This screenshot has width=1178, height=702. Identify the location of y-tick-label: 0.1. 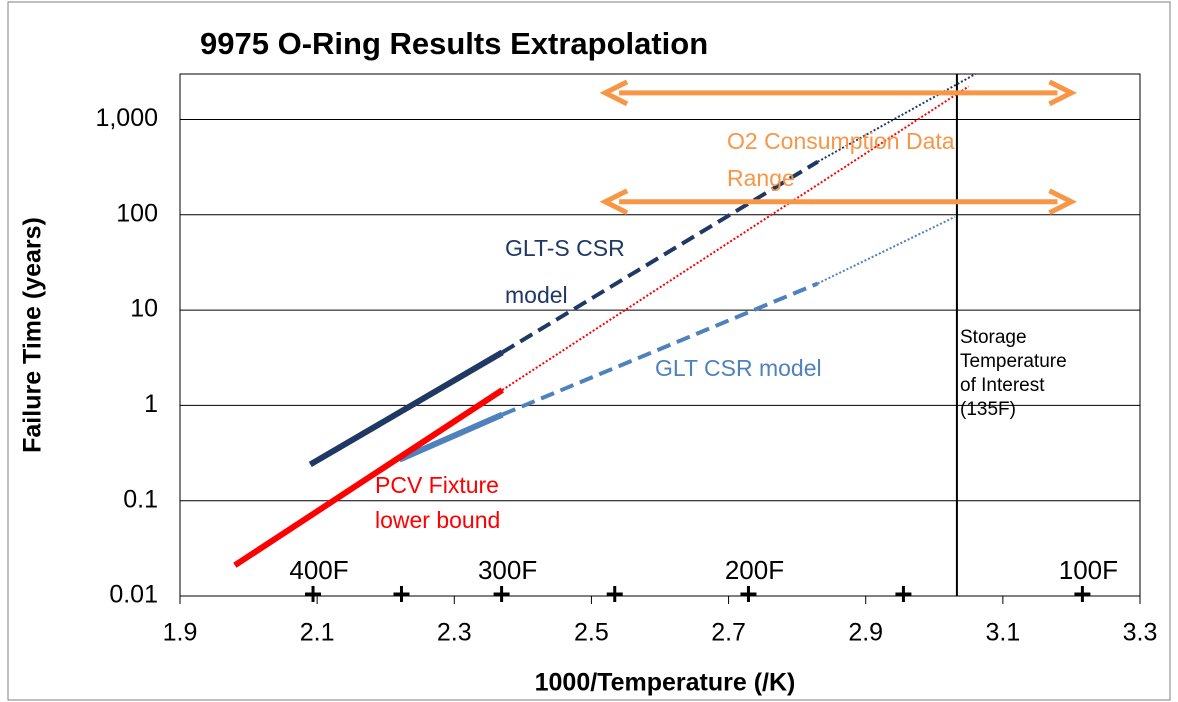
(140, 499).